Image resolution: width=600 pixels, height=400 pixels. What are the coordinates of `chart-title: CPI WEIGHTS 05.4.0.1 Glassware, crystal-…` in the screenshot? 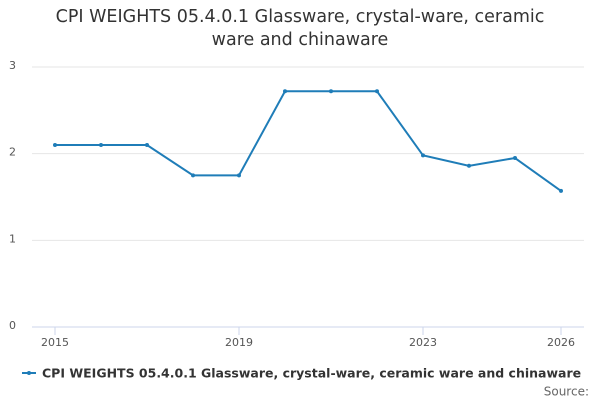 It's located at (300, 28).